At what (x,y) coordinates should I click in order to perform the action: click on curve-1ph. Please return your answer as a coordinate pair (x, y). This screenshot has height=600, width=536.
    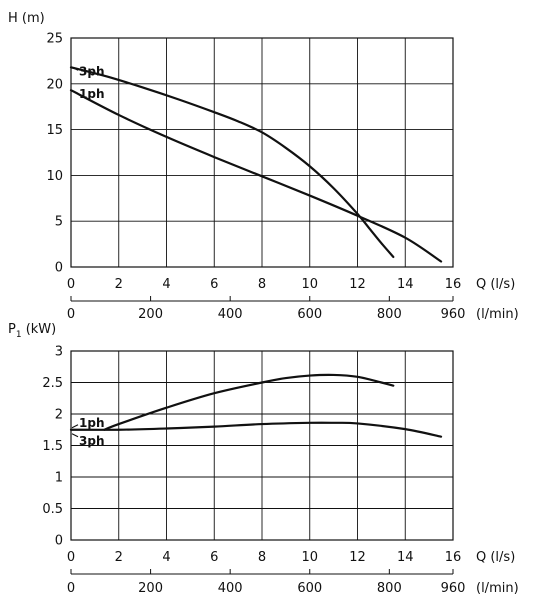
    Looking at the image, I should click on (249, 402).